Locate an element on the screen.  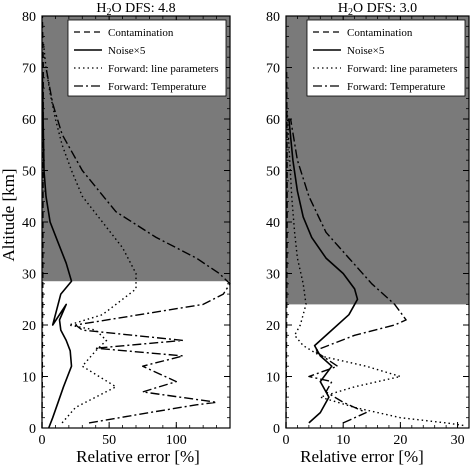
x-tick-label: 10 is located at coordinates (343, 440).